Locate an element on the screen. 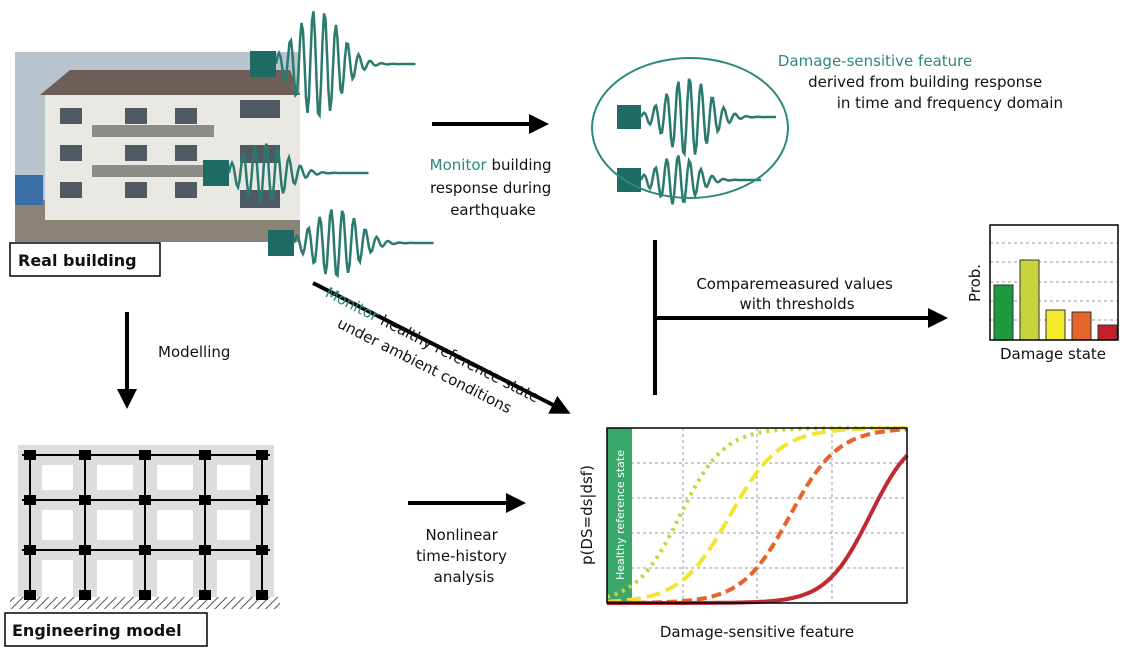  text: Monitor is located at coordinates (459, 165).